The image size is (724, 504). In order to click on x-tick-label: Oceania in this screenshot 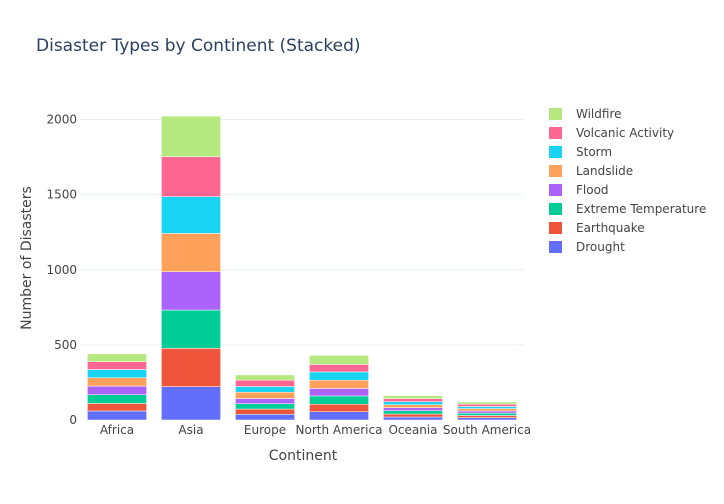, I will do `click(412, 430)`.